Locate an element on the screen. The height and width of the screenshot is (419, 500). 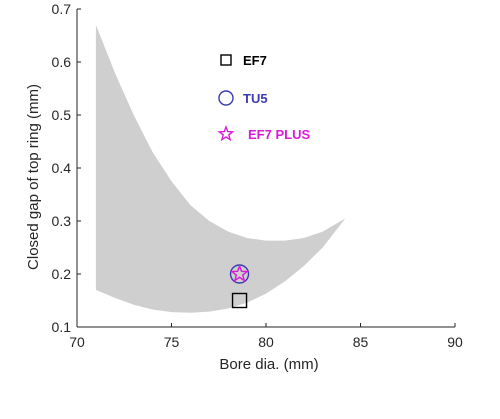
legend-label-tu5: TU5 is located at coordinates (255, 98).